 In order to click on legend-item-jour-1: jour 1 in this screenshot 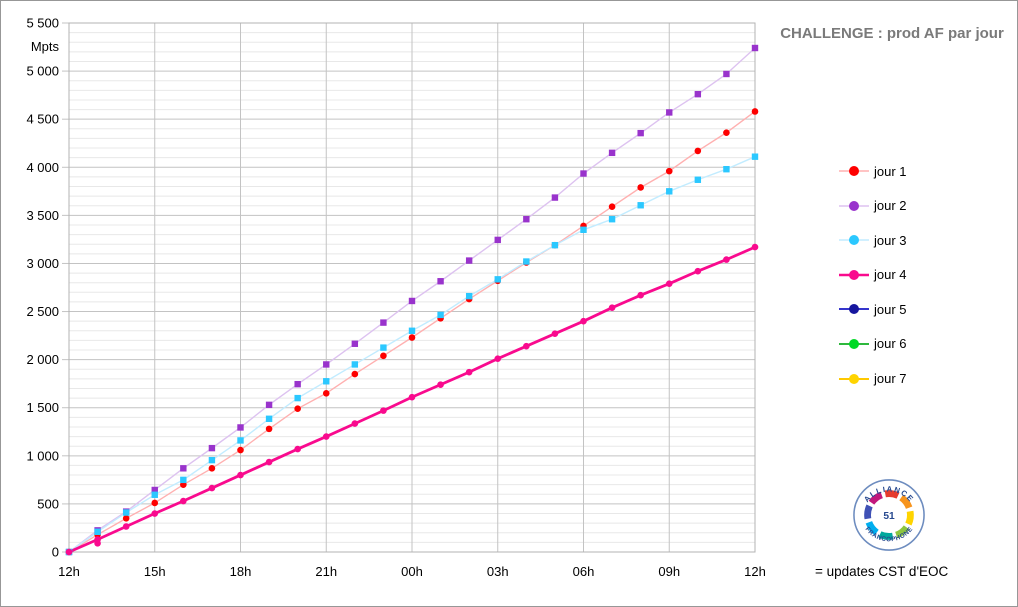, I will do `click(873, 171)`.